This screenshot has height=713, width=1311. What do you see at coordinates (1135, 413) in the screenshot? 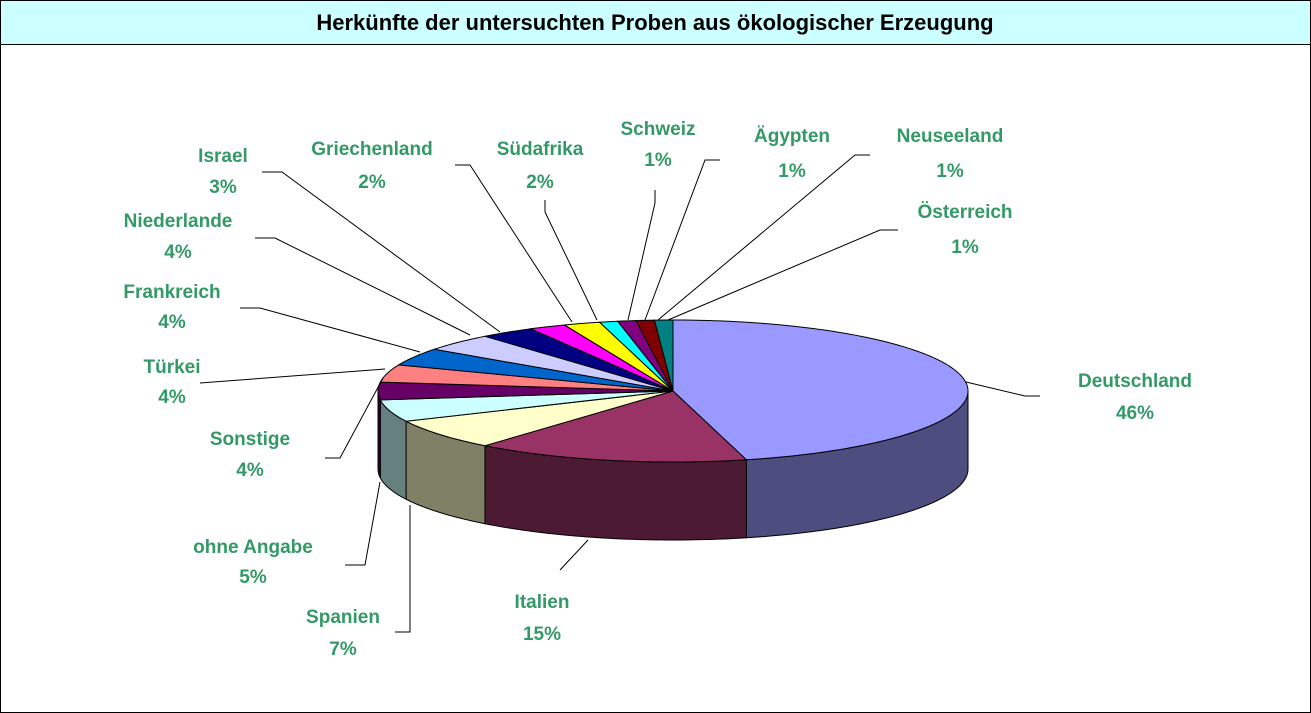
I see `slice-value-label: 46%` at bounding box center [1135, 413].